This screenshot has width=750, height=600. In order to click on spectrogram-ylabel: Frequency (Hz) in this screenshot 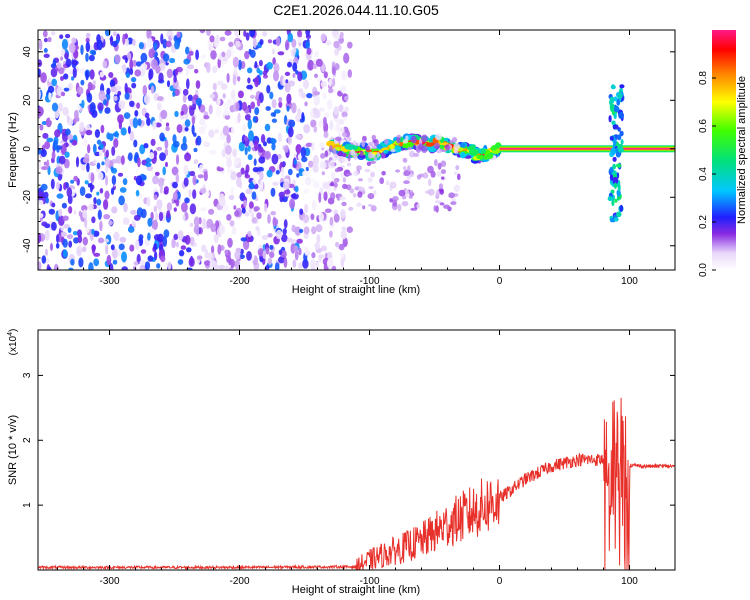, I will do `click(13, 150)`.